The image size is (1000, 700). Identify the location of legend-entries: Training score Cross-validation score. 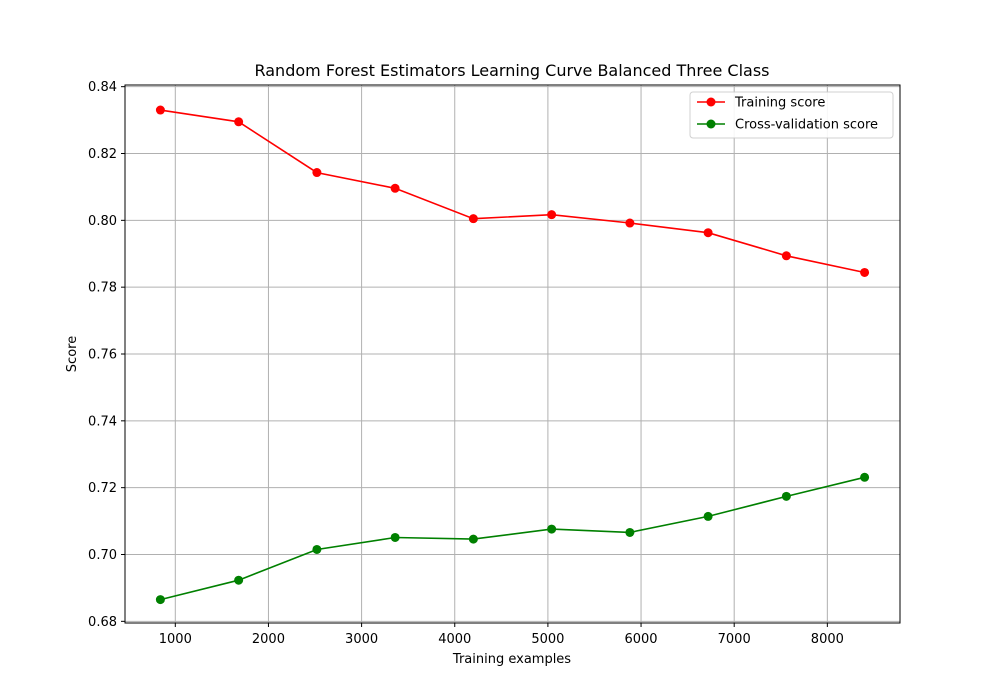
(787, 114).